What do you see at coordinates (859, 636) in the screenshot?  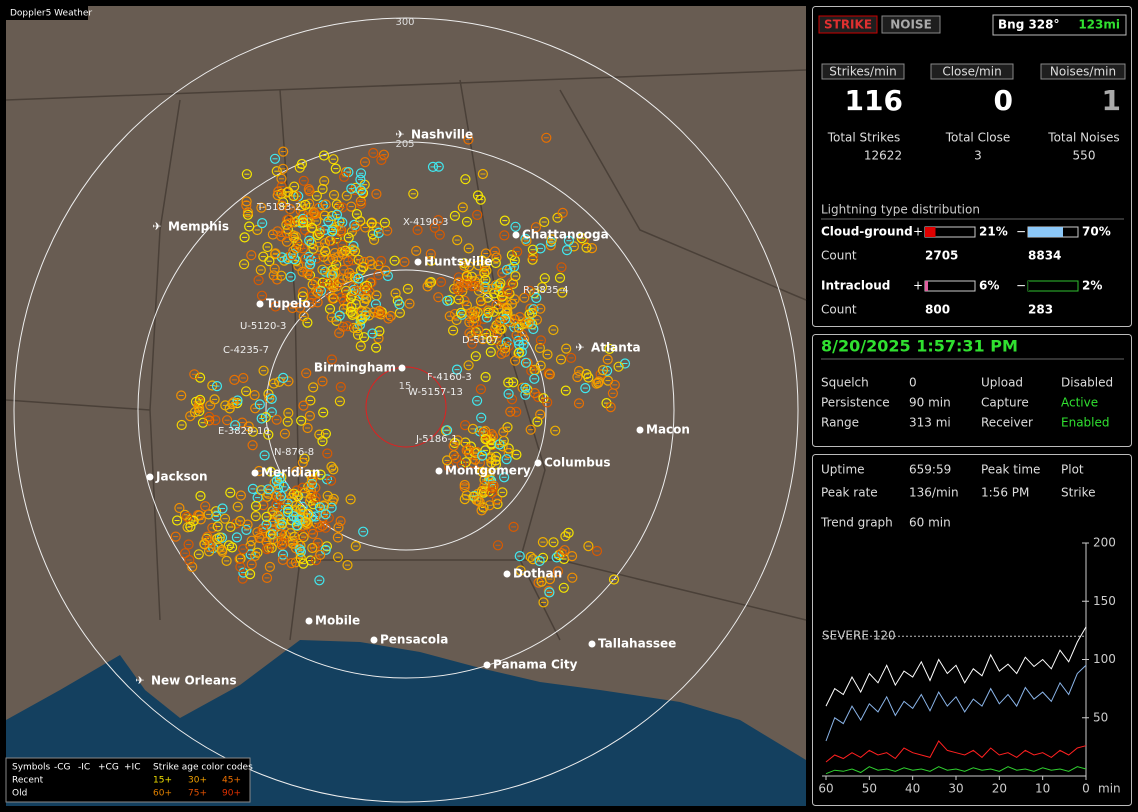 I see `threshold-label: SEVERE 120` at bounding box center [859, 636].